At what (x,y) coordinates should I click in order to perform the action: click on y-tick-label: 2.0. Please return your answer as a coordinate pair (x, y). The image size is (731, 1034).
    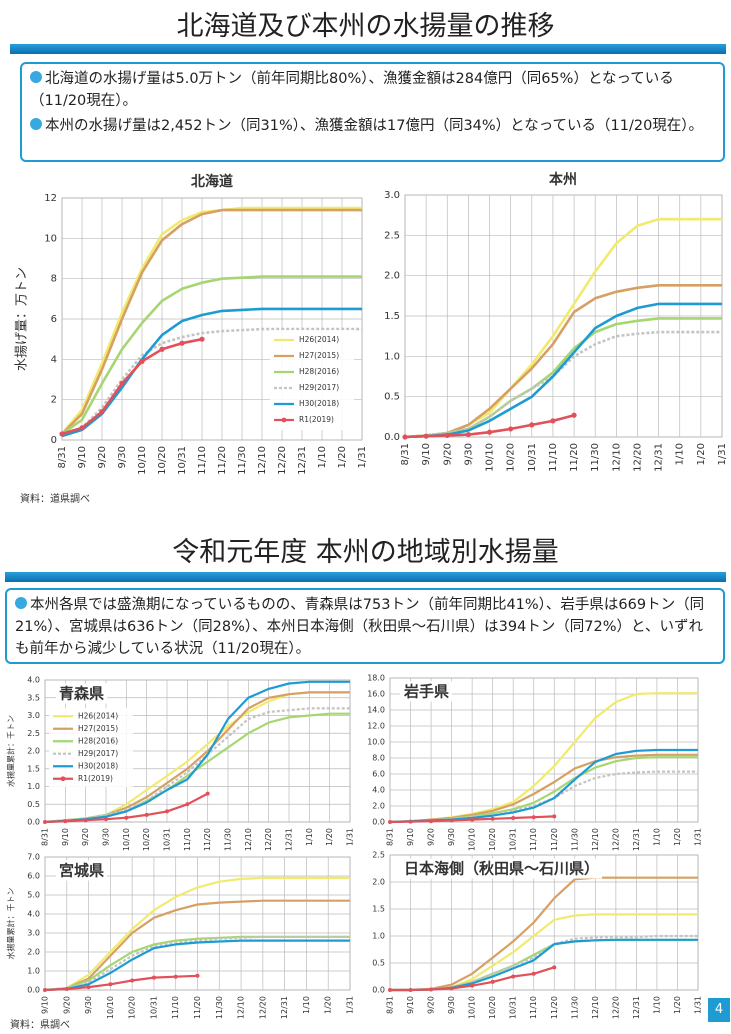
    Looking at the image, I should click on (392, 276).